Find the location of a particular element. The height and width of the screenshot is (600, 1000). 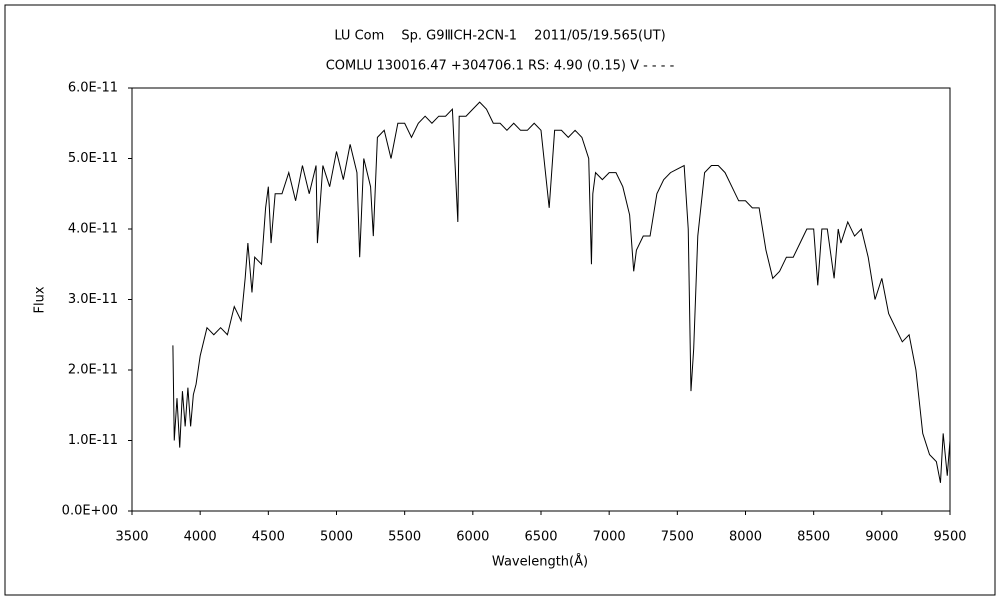

y-tick-label: 1.0E-11 is located at coordinates (93, 440).